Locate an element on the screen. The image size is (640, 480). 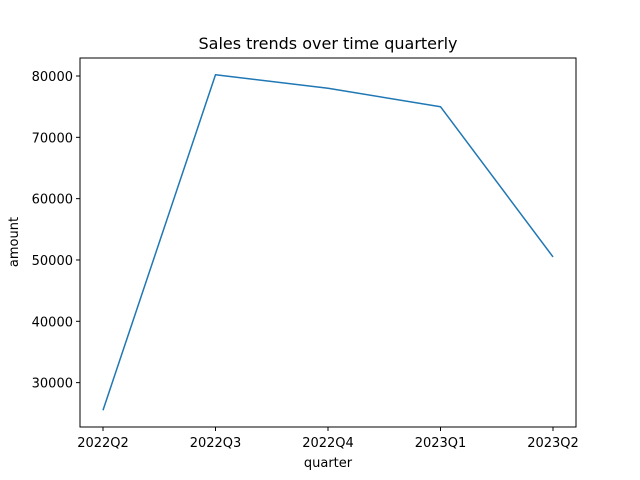
x-axis: 2022Q2 2022Q3 2022Q4 2023Q1 2023Q2 is located at coordinates (328, 439).